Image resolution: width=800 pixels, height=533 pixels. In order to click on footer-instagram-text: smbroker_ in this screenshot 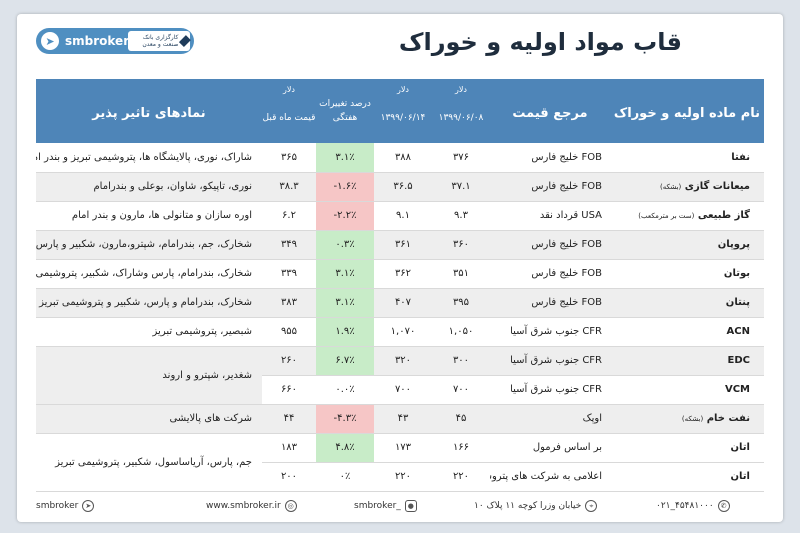, I will do `click(377, 506)`.